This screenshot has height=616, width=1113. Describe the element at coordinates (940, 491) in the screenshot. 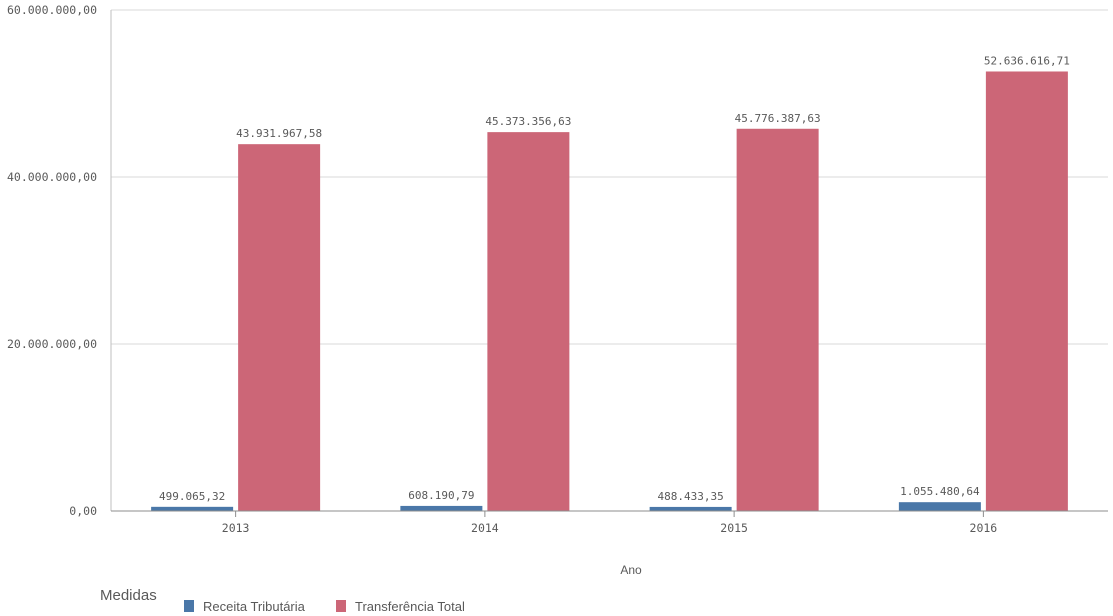

I see `data-label: 1.055.480,64` at that location.